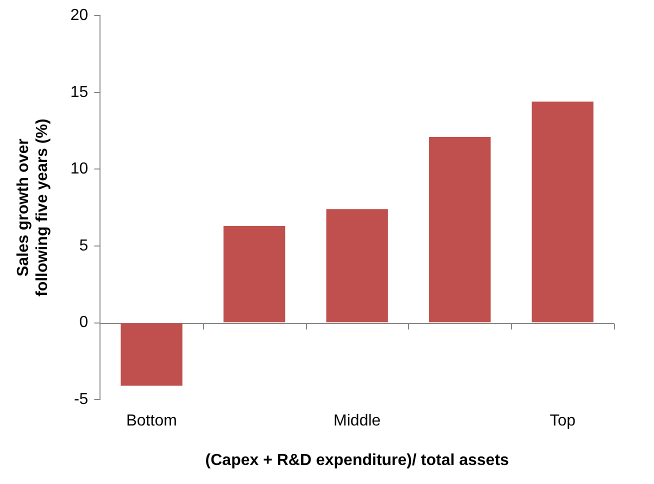 The height and width of the screenshot is (484, 654). Describe the element at coordinates (357, 460) in the screenshot. I see `x-axis-title: (Capex + R&D expenditure)/ total assets` at that location.